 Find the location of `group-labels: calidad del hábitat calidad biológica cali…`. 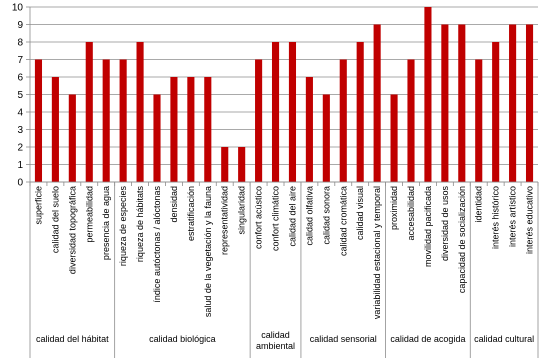

group-labels: calidad del hábitat calidad biológica cali… is located at coordinates (285, 340).